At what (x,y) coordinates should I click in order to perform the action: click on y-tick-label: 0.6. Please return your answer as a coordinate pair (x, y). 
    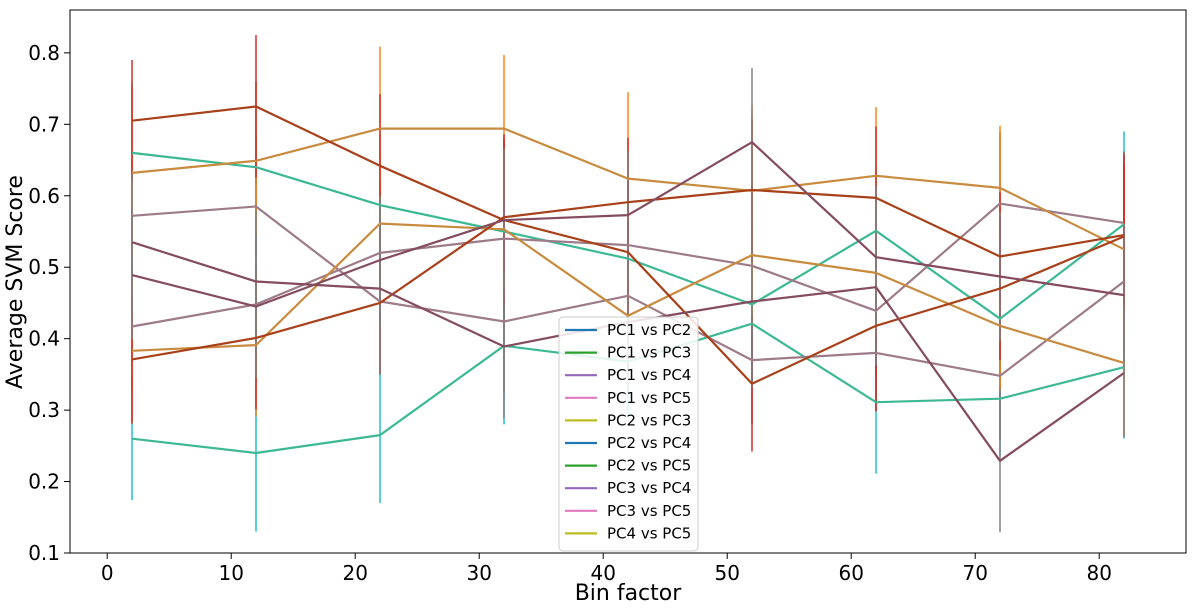
    Looking at the image, I should click on (44, 196).